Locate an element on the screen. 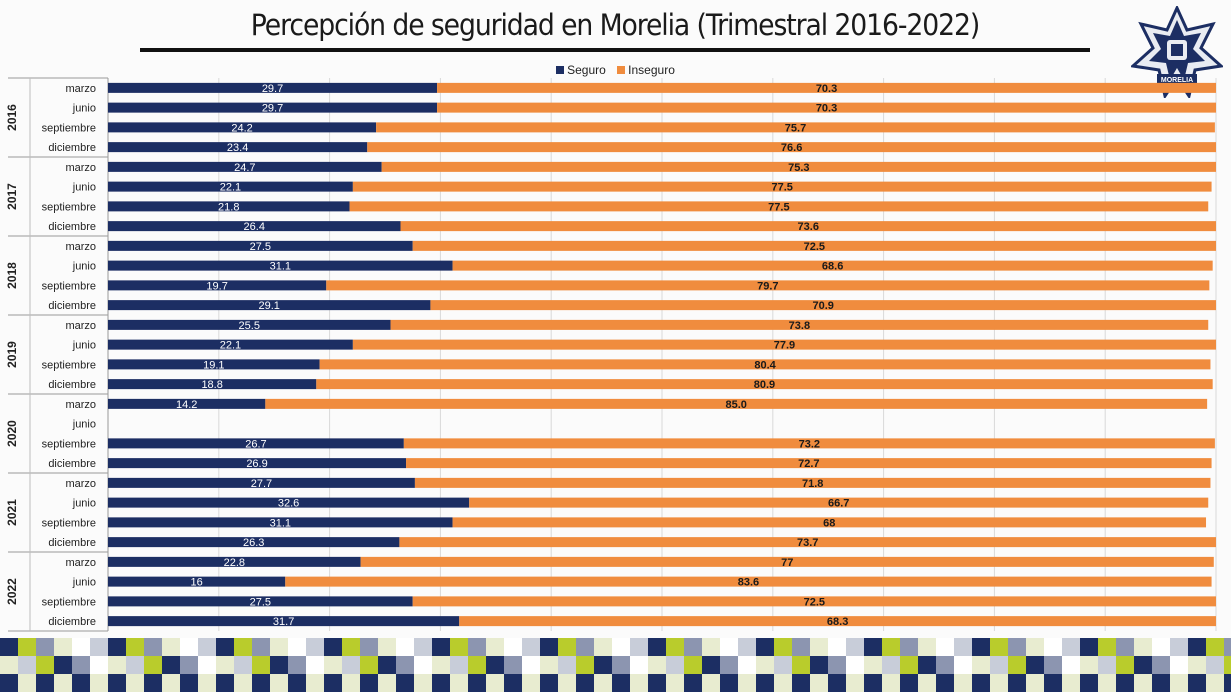 The width and height of the screenshot is (1231, 692). data-label-inseguro: 68.3 is located at coordinates (837, 622).